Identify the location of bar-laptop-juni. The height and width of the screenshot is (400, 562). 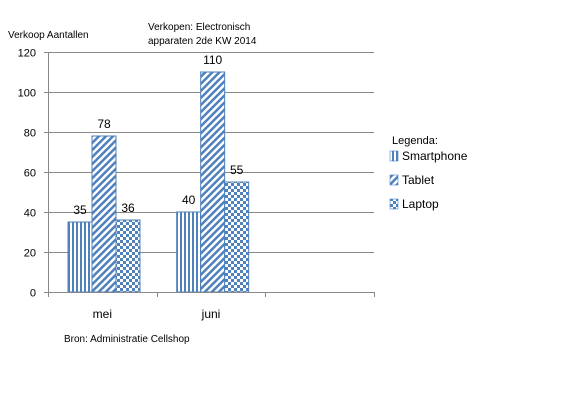
(237, 237).